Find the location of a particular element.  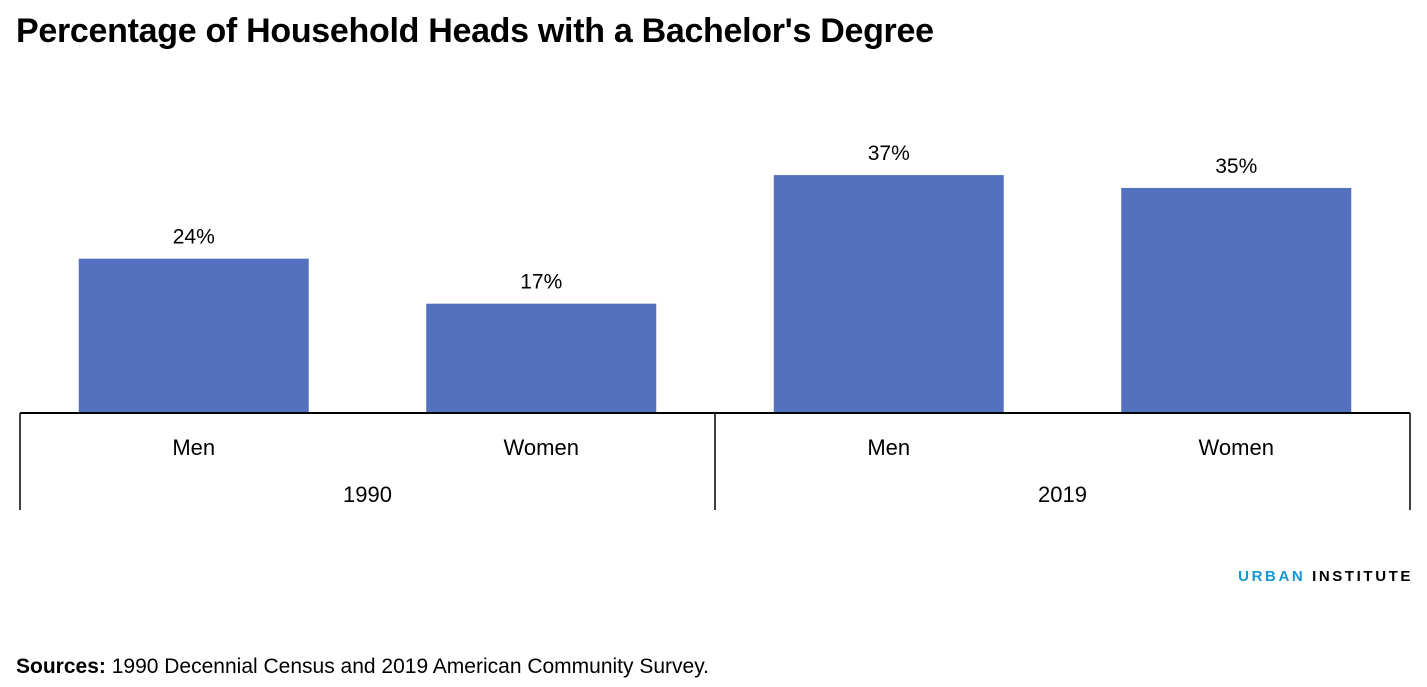

data-label: 24% is located at coordinates (194, 237).